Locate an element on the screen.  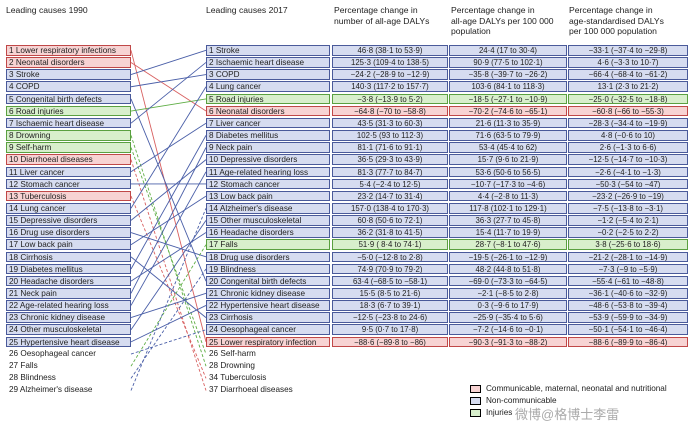
cause-1990-row: 12 Stomach cancer is located at coordinates (68, 184).